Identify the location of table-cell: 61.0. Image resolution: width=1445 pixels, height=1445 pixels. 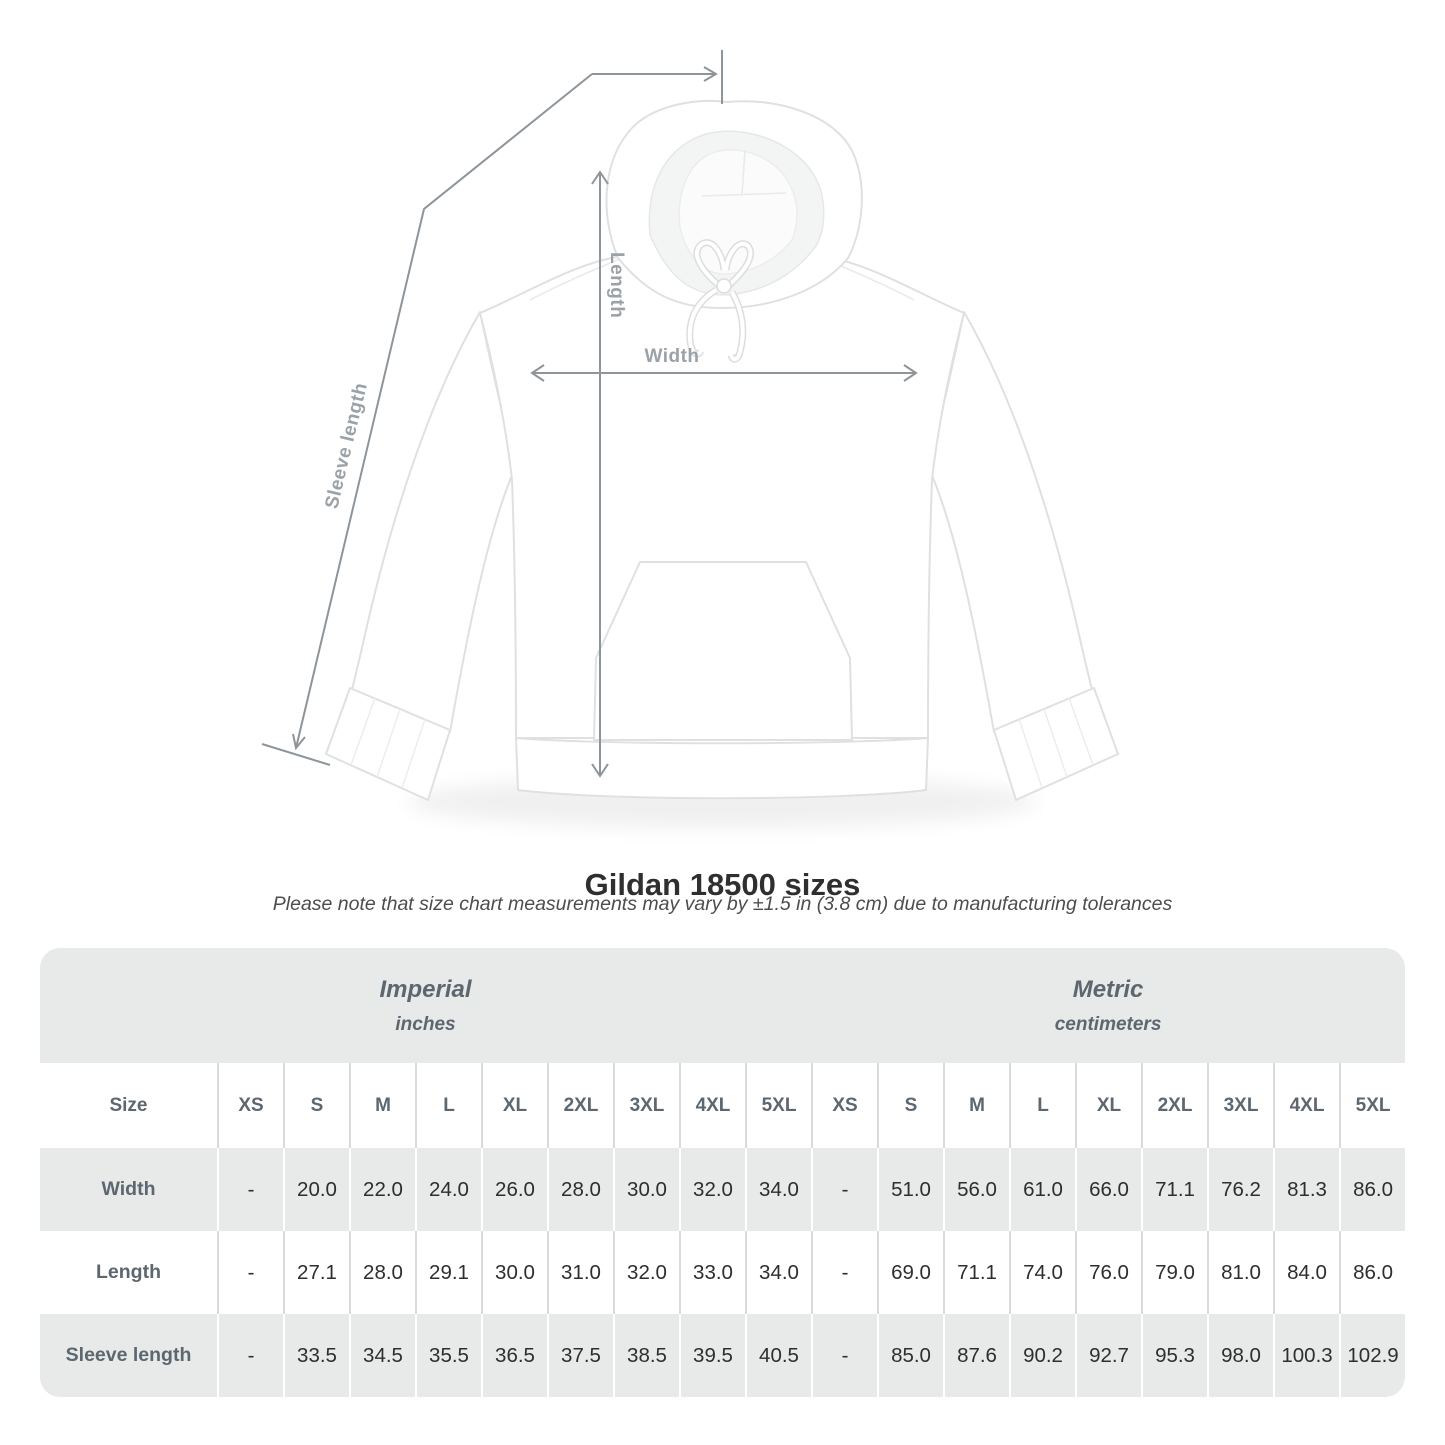
(1042, 1189).